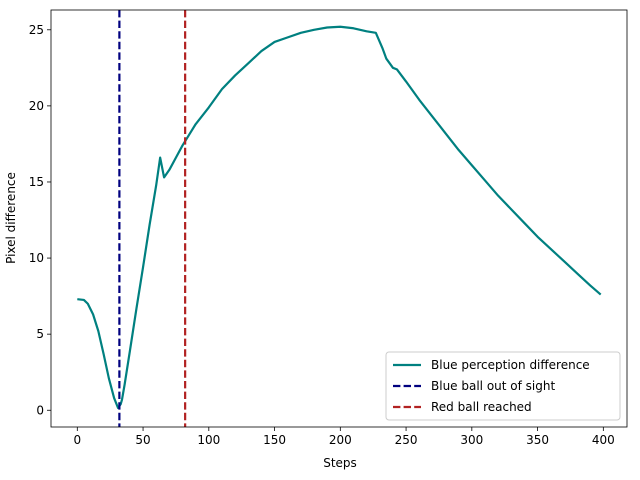  Describe the element at coordinates (537, 440) in the screenshot. I see `x-tick-label: 350` at that location.